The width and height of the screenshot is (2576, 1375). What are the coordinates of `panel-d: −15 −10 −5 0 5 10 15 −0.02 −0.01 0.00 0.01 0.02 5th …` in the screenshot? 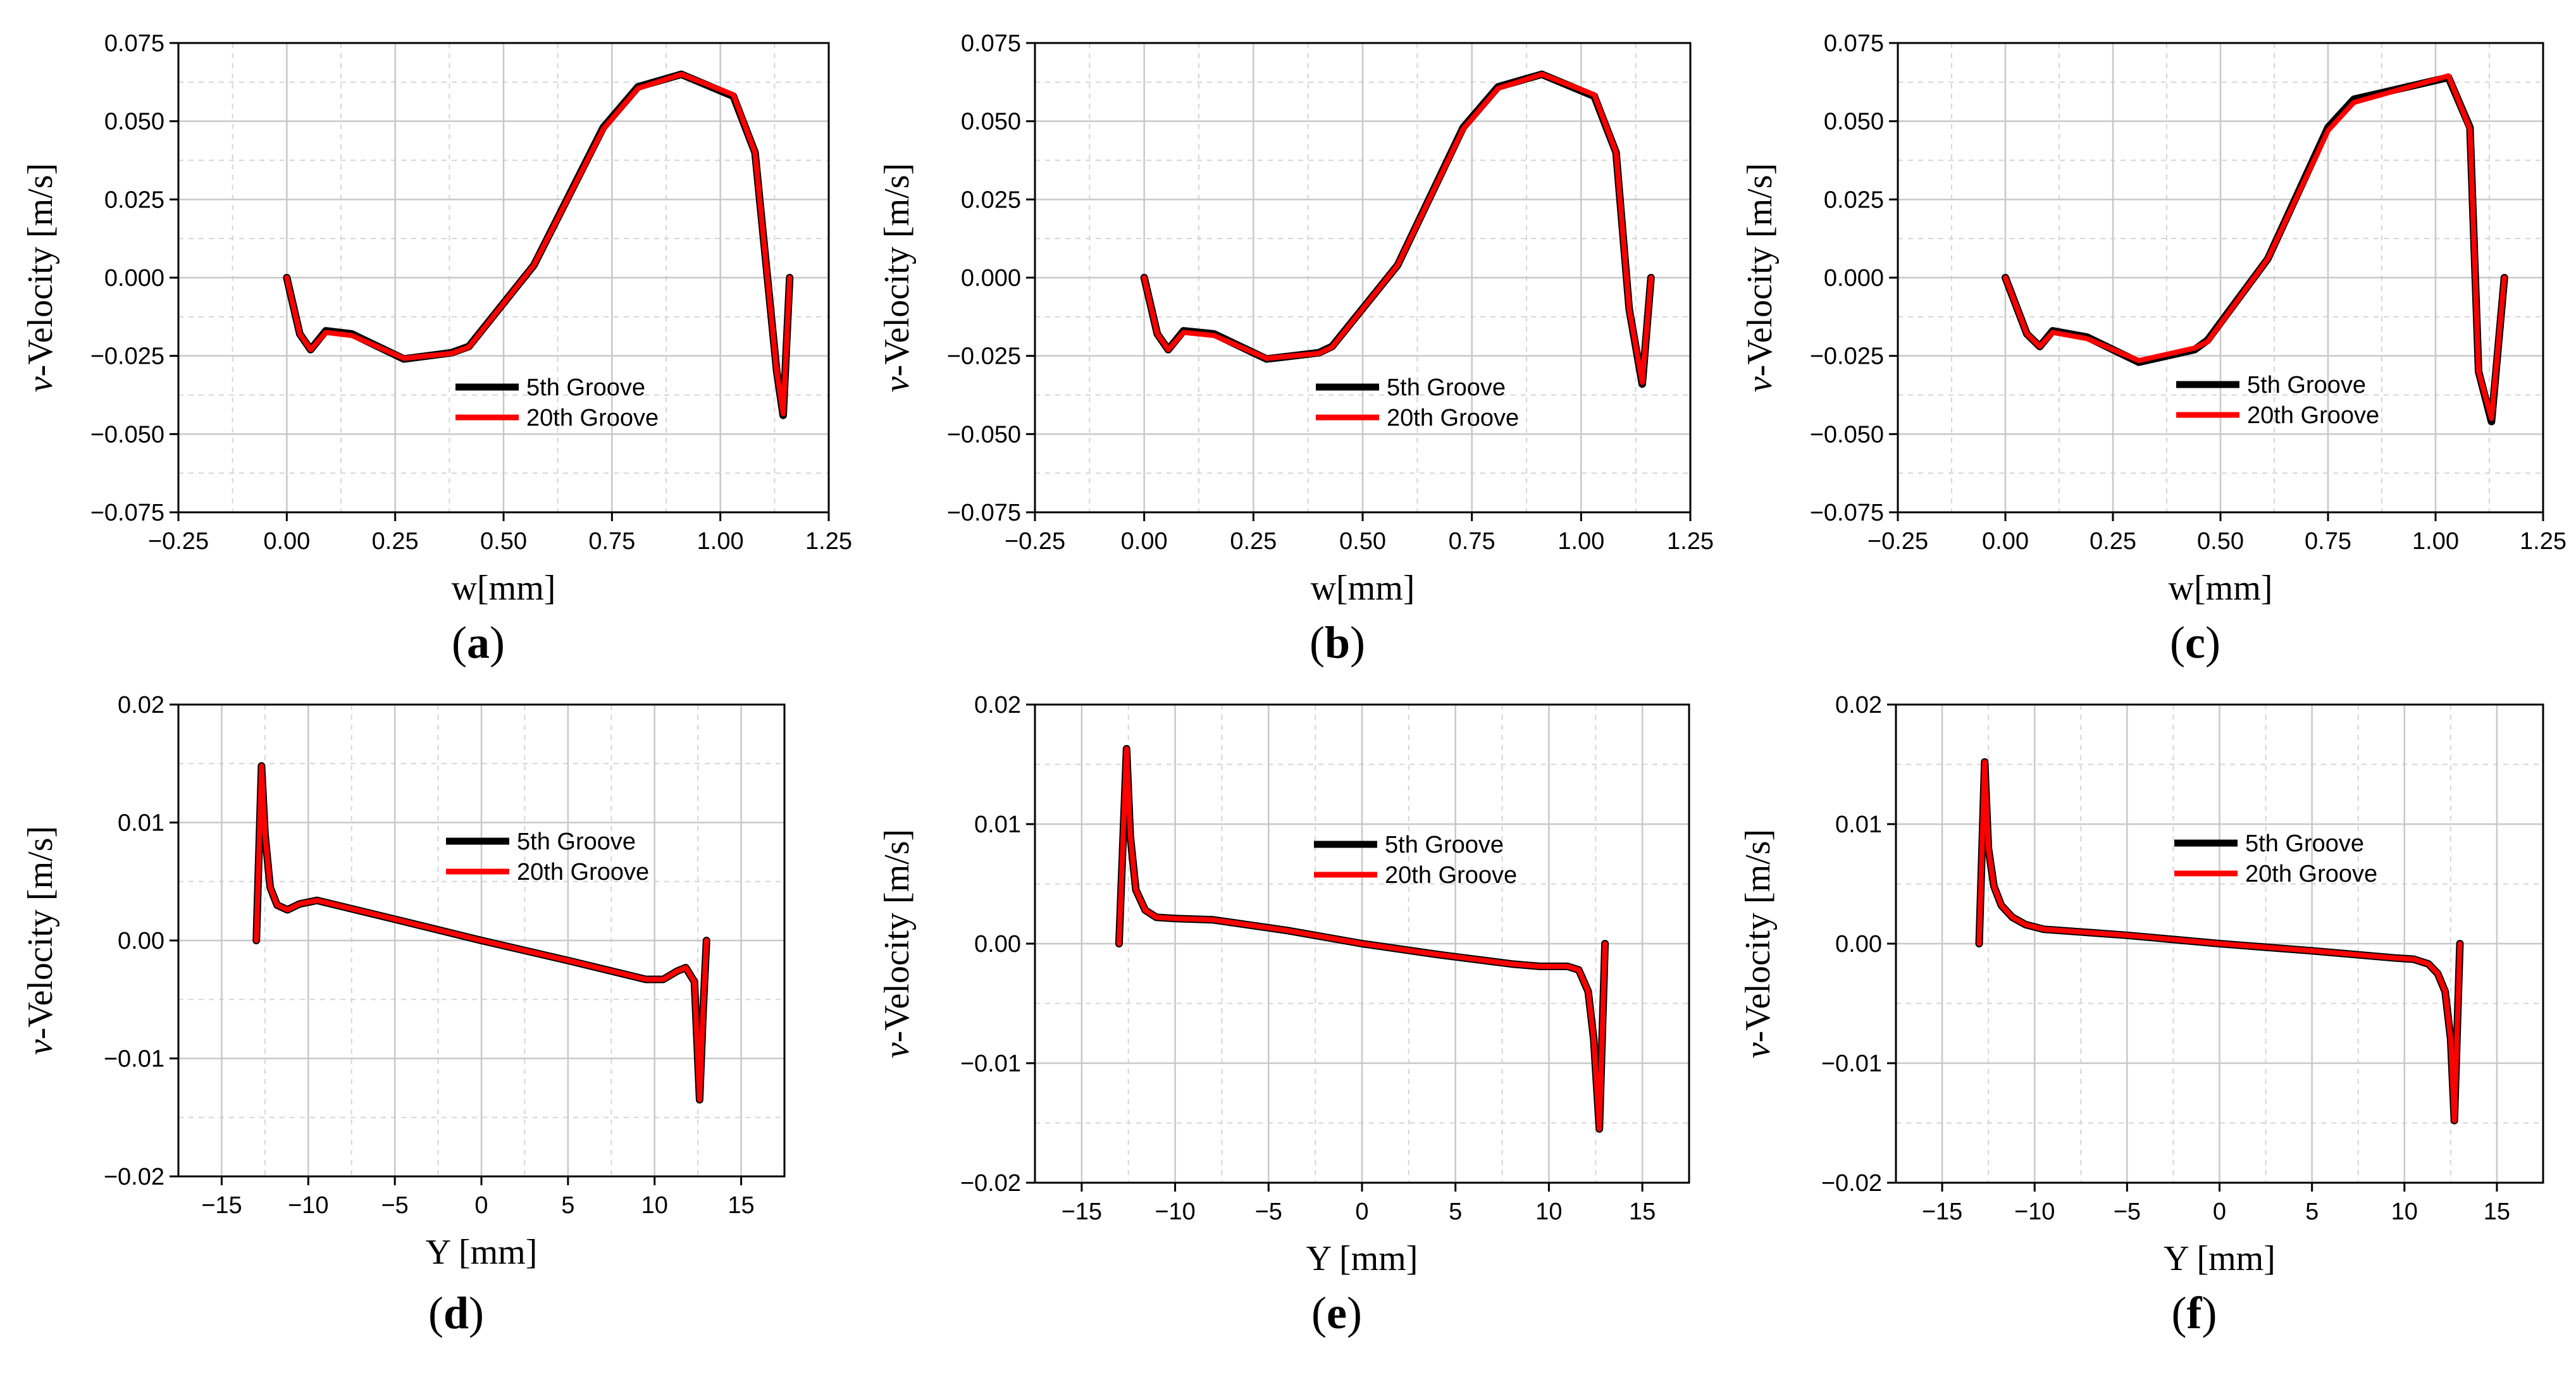 It's located at (404, 1015).